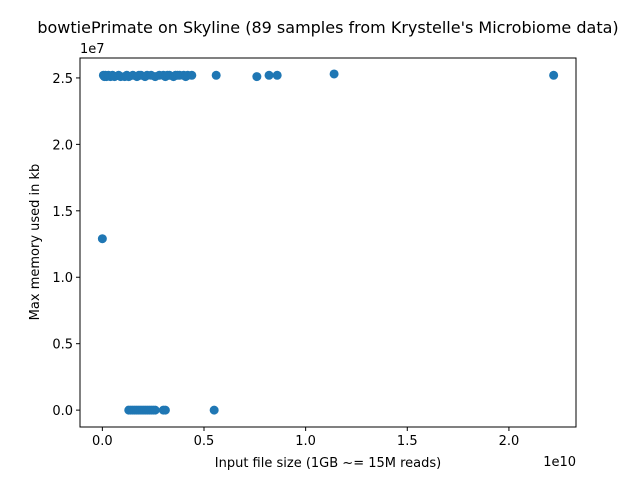 Image resolution: width=640 pixels, height=480 pixels. I want to click on y-tick-label: 2.5, so click(62, 79).